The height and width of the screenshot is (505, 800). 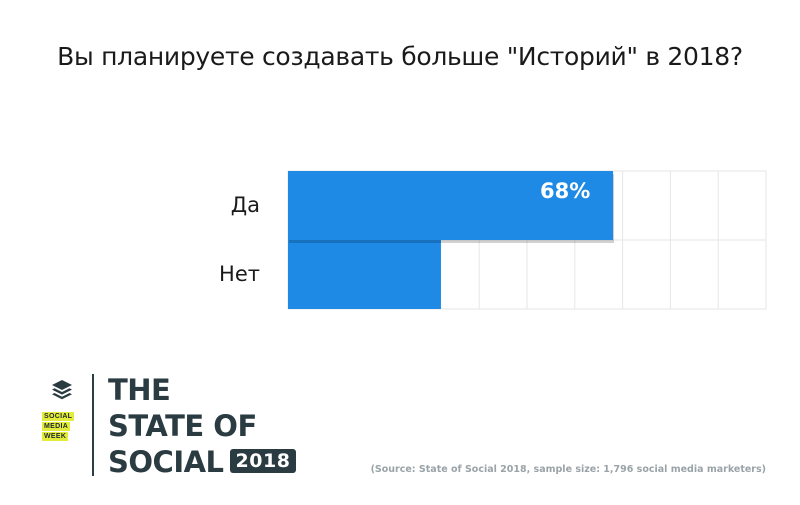 I want to click on bar-value-label: 68%, so click(x=565, y=191).